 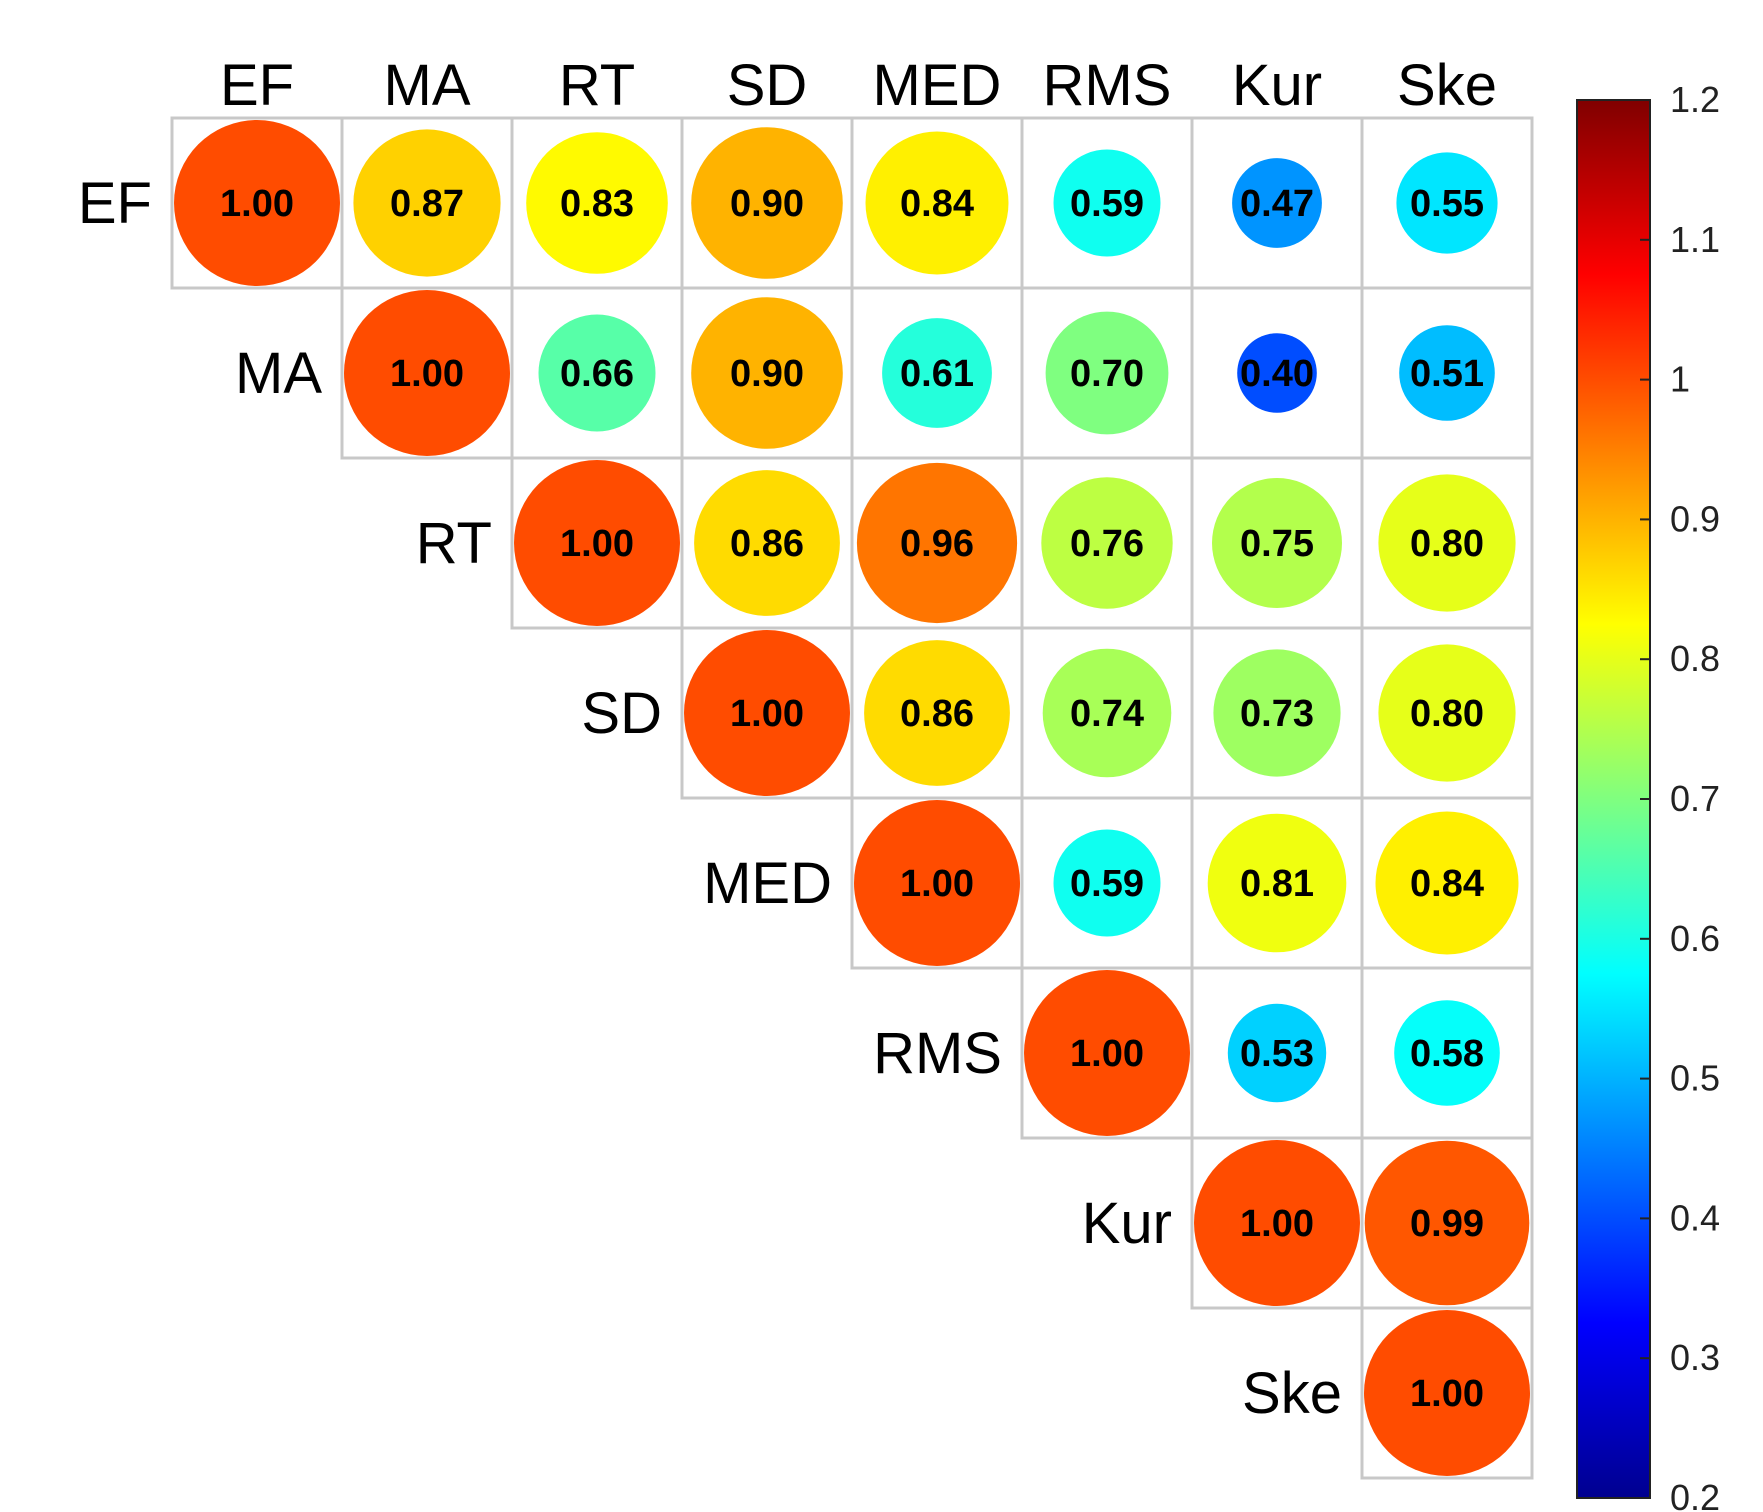 What do you see at coordinates (767, 85) in the screenshot?
I see `column-label-SD: SD` at bounding box center [767, 85].